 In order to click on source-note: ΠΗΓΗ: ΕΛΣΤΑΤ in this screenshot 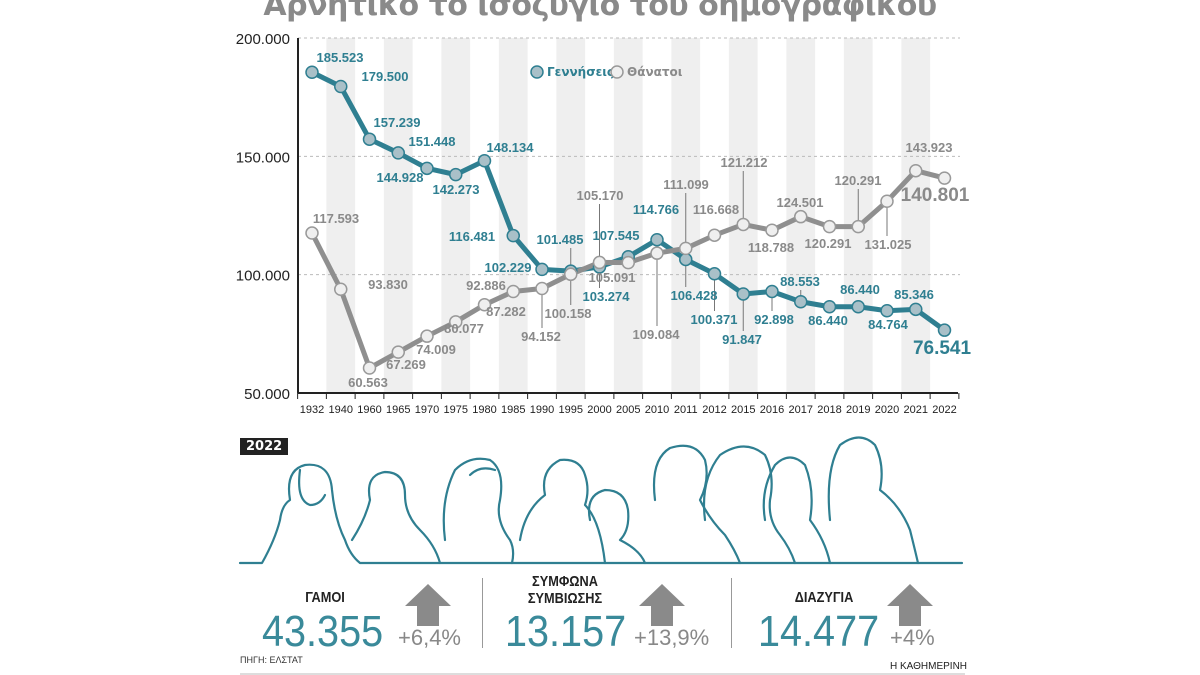, I will do `click(271, 660)`.